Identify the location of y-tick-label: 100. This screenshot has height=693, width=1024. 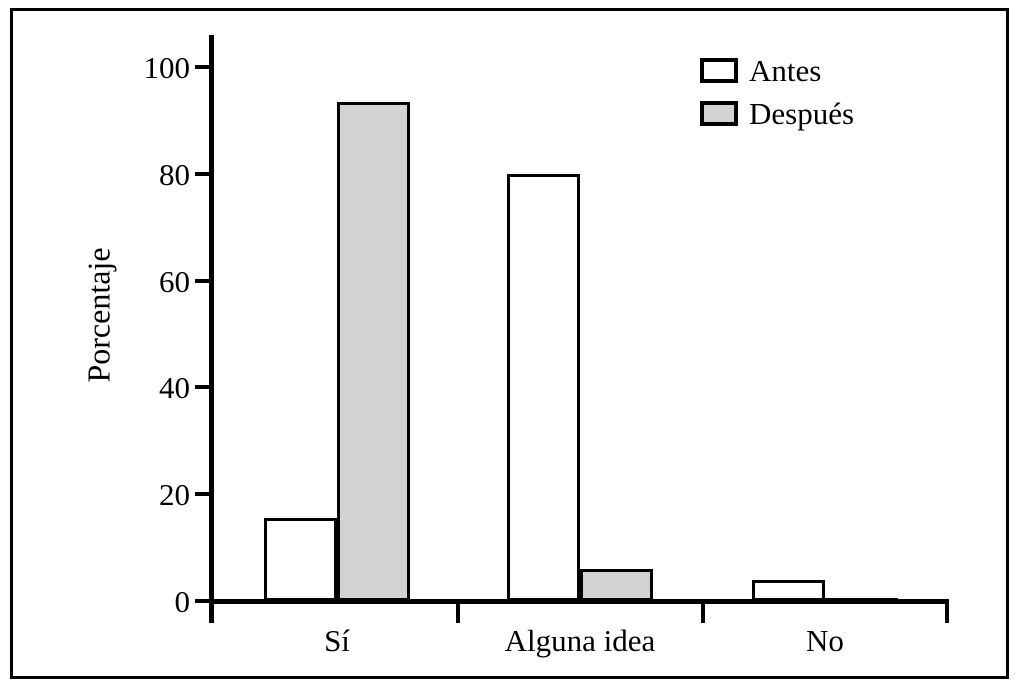
(167, 67).